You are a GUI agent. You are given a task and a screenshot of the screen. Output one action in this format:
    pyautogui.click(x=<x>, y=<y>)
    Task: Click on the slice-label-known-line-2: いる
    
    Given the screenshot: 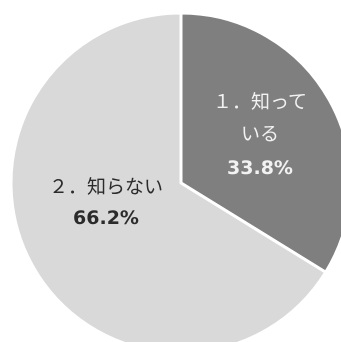 What is the action you would take?
    pyautogui.click(x=260, y=134)
    